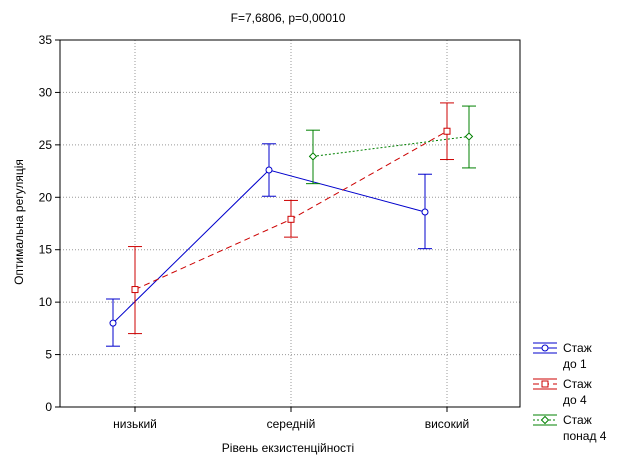  I want to click on legend-label: до 4, so click(575, 400).